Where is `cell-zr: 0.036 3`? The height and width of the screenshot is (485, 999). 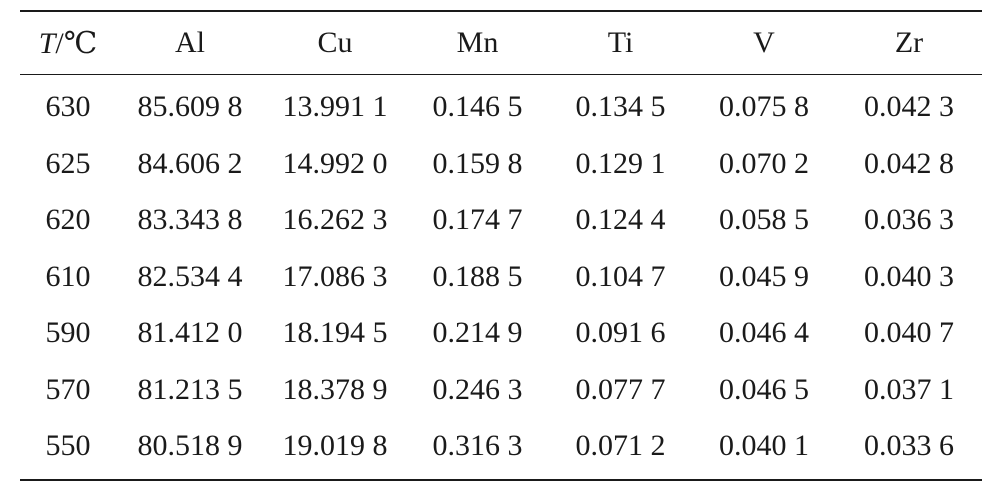
cell-zr: 0.036 3 is located at coordinates (909, 220).